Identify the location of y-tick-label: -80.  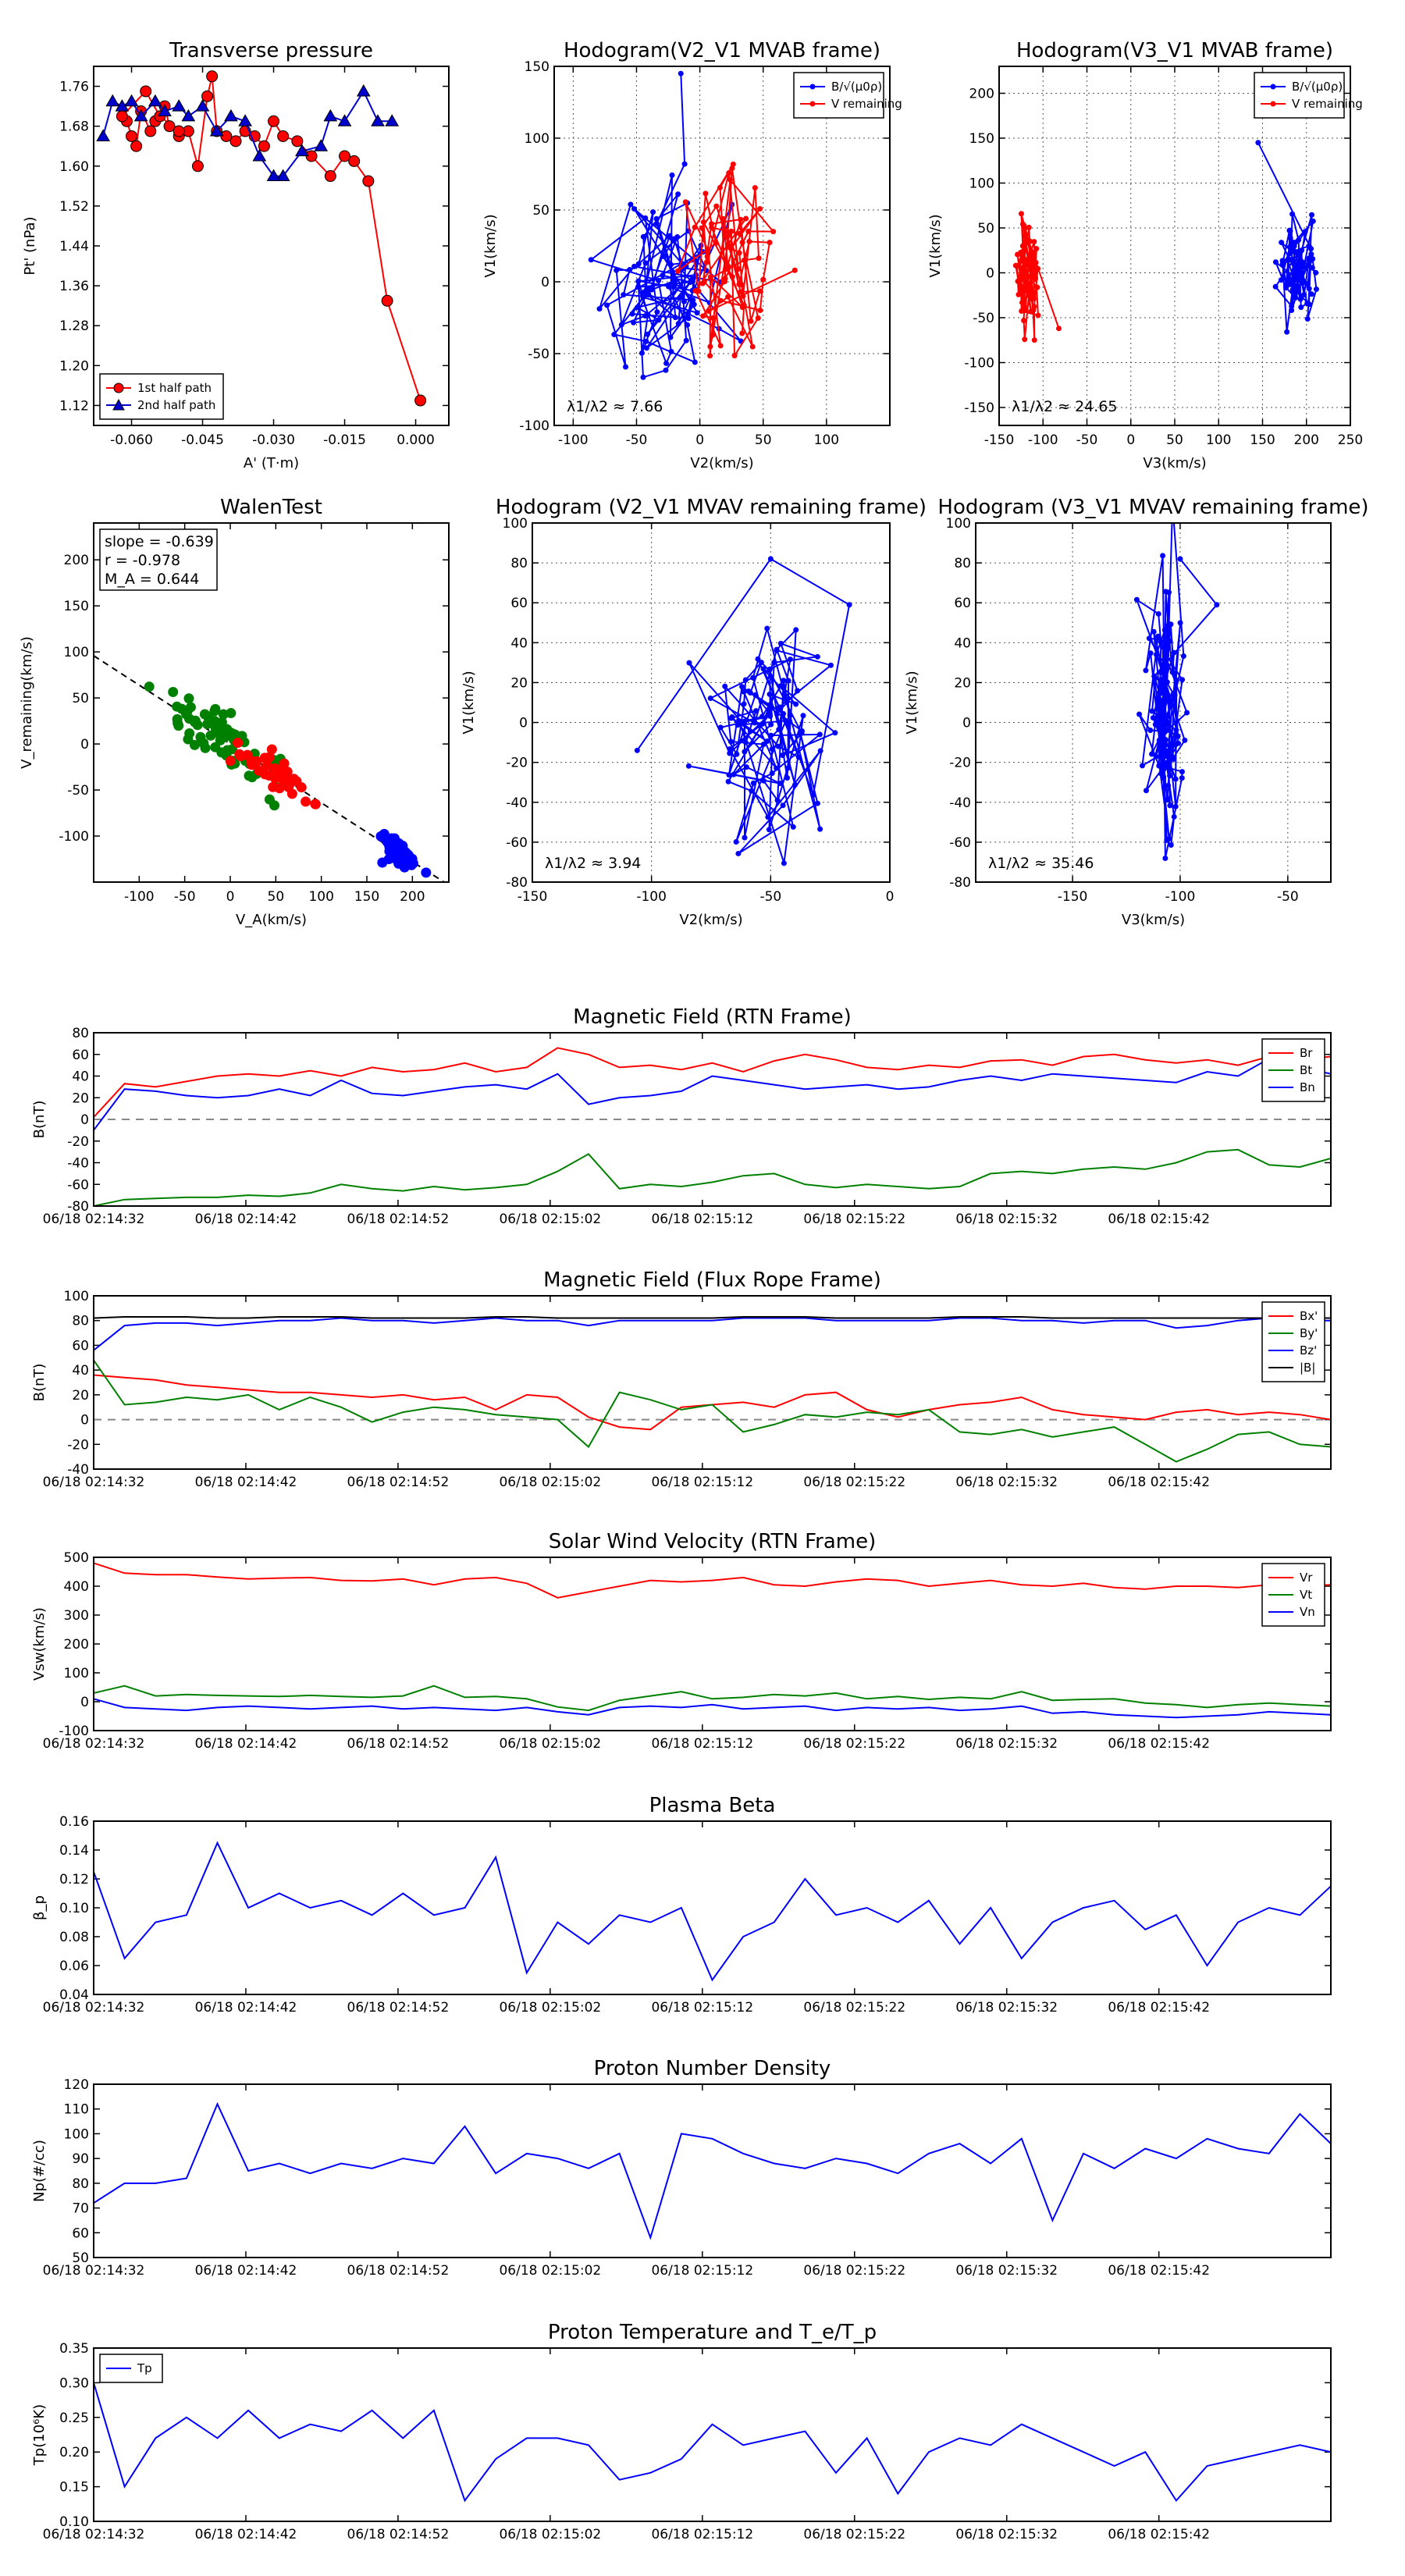
(517, 883).